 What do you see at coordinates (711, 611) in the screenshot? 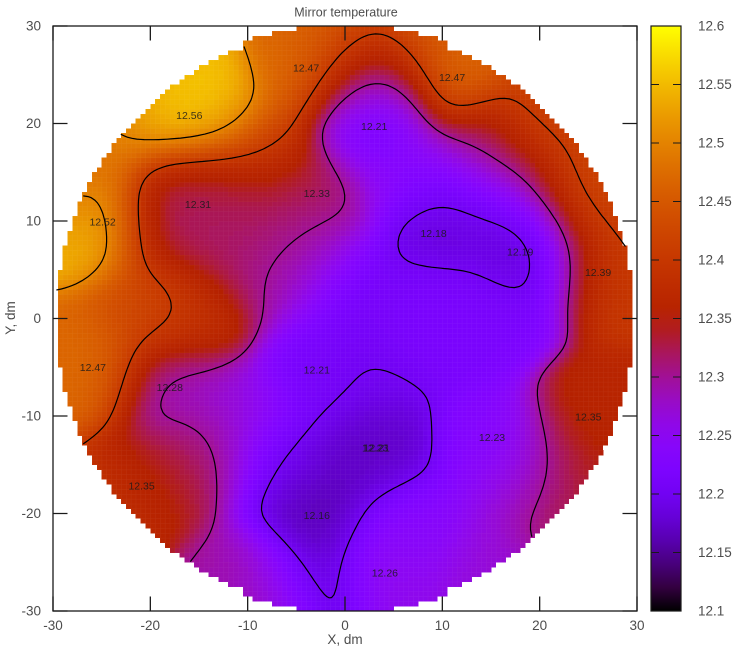
I see `svg-text: 12.1` at bounding box center [711, 611].